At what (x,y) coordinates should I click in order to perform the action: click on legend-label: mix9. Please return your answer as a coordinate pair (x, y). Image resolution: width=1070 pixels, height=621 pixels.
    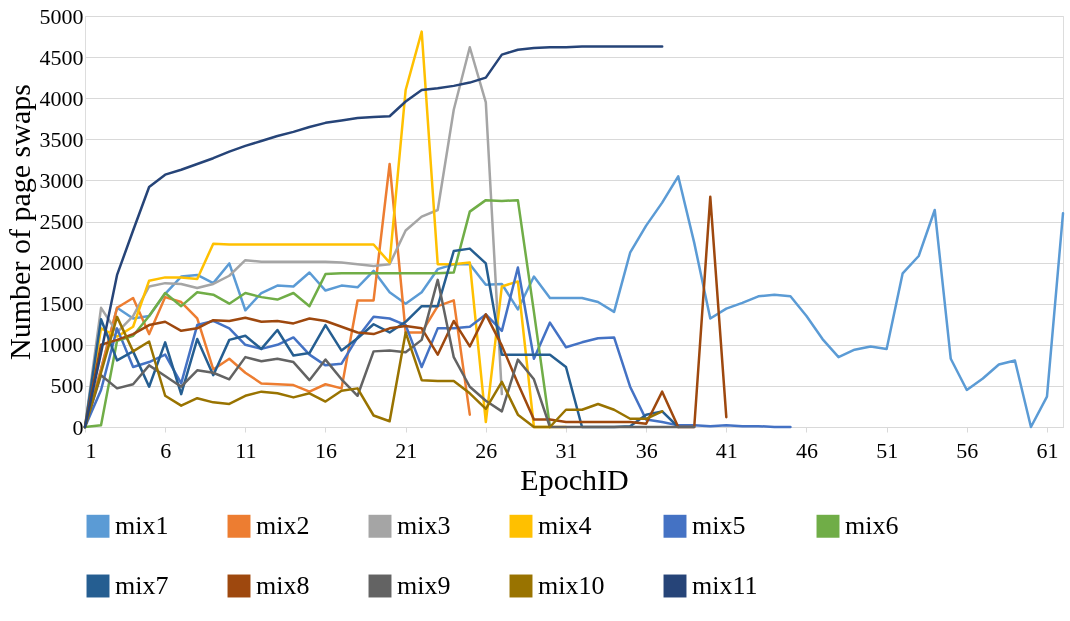
    Looking at the image, I should click on (424, 585).